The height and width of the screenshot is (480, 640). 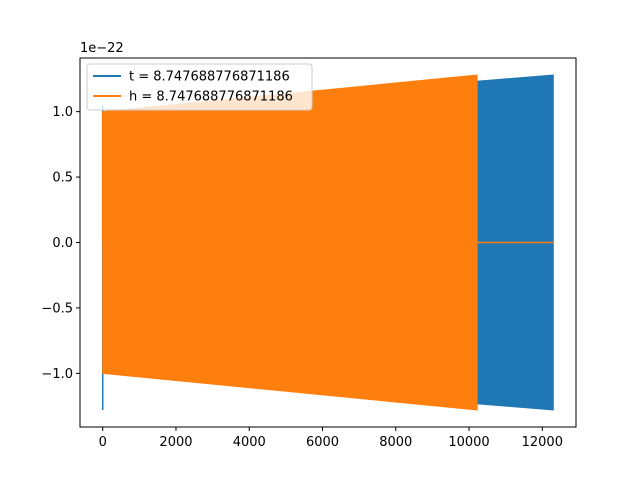 What do you see at coordinates (103, 442) in the screenshot?
I see `x-tick-label: 0` at bounding box center [103, 442].